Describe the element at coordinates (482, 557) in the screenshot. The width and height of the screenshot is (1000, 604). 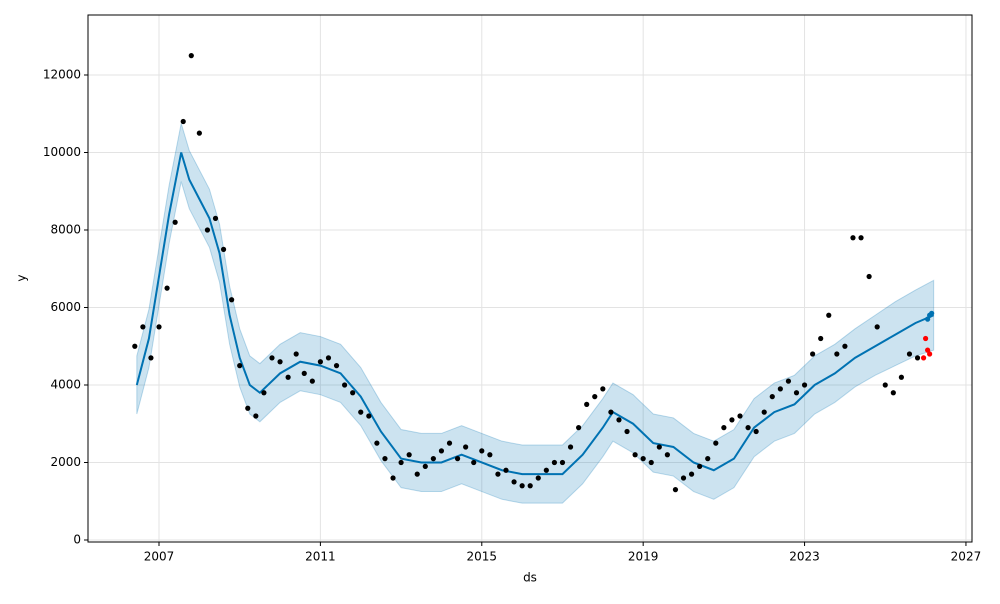
I see `x-tick-label: 2015` at that location.